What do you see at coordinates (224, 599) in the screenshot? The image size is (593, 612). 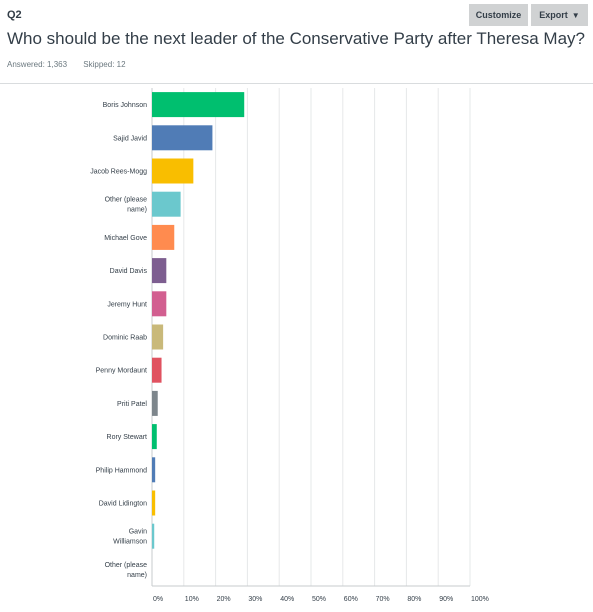 I see `x-tick-label: 20%` at bounding box center [224, 599].